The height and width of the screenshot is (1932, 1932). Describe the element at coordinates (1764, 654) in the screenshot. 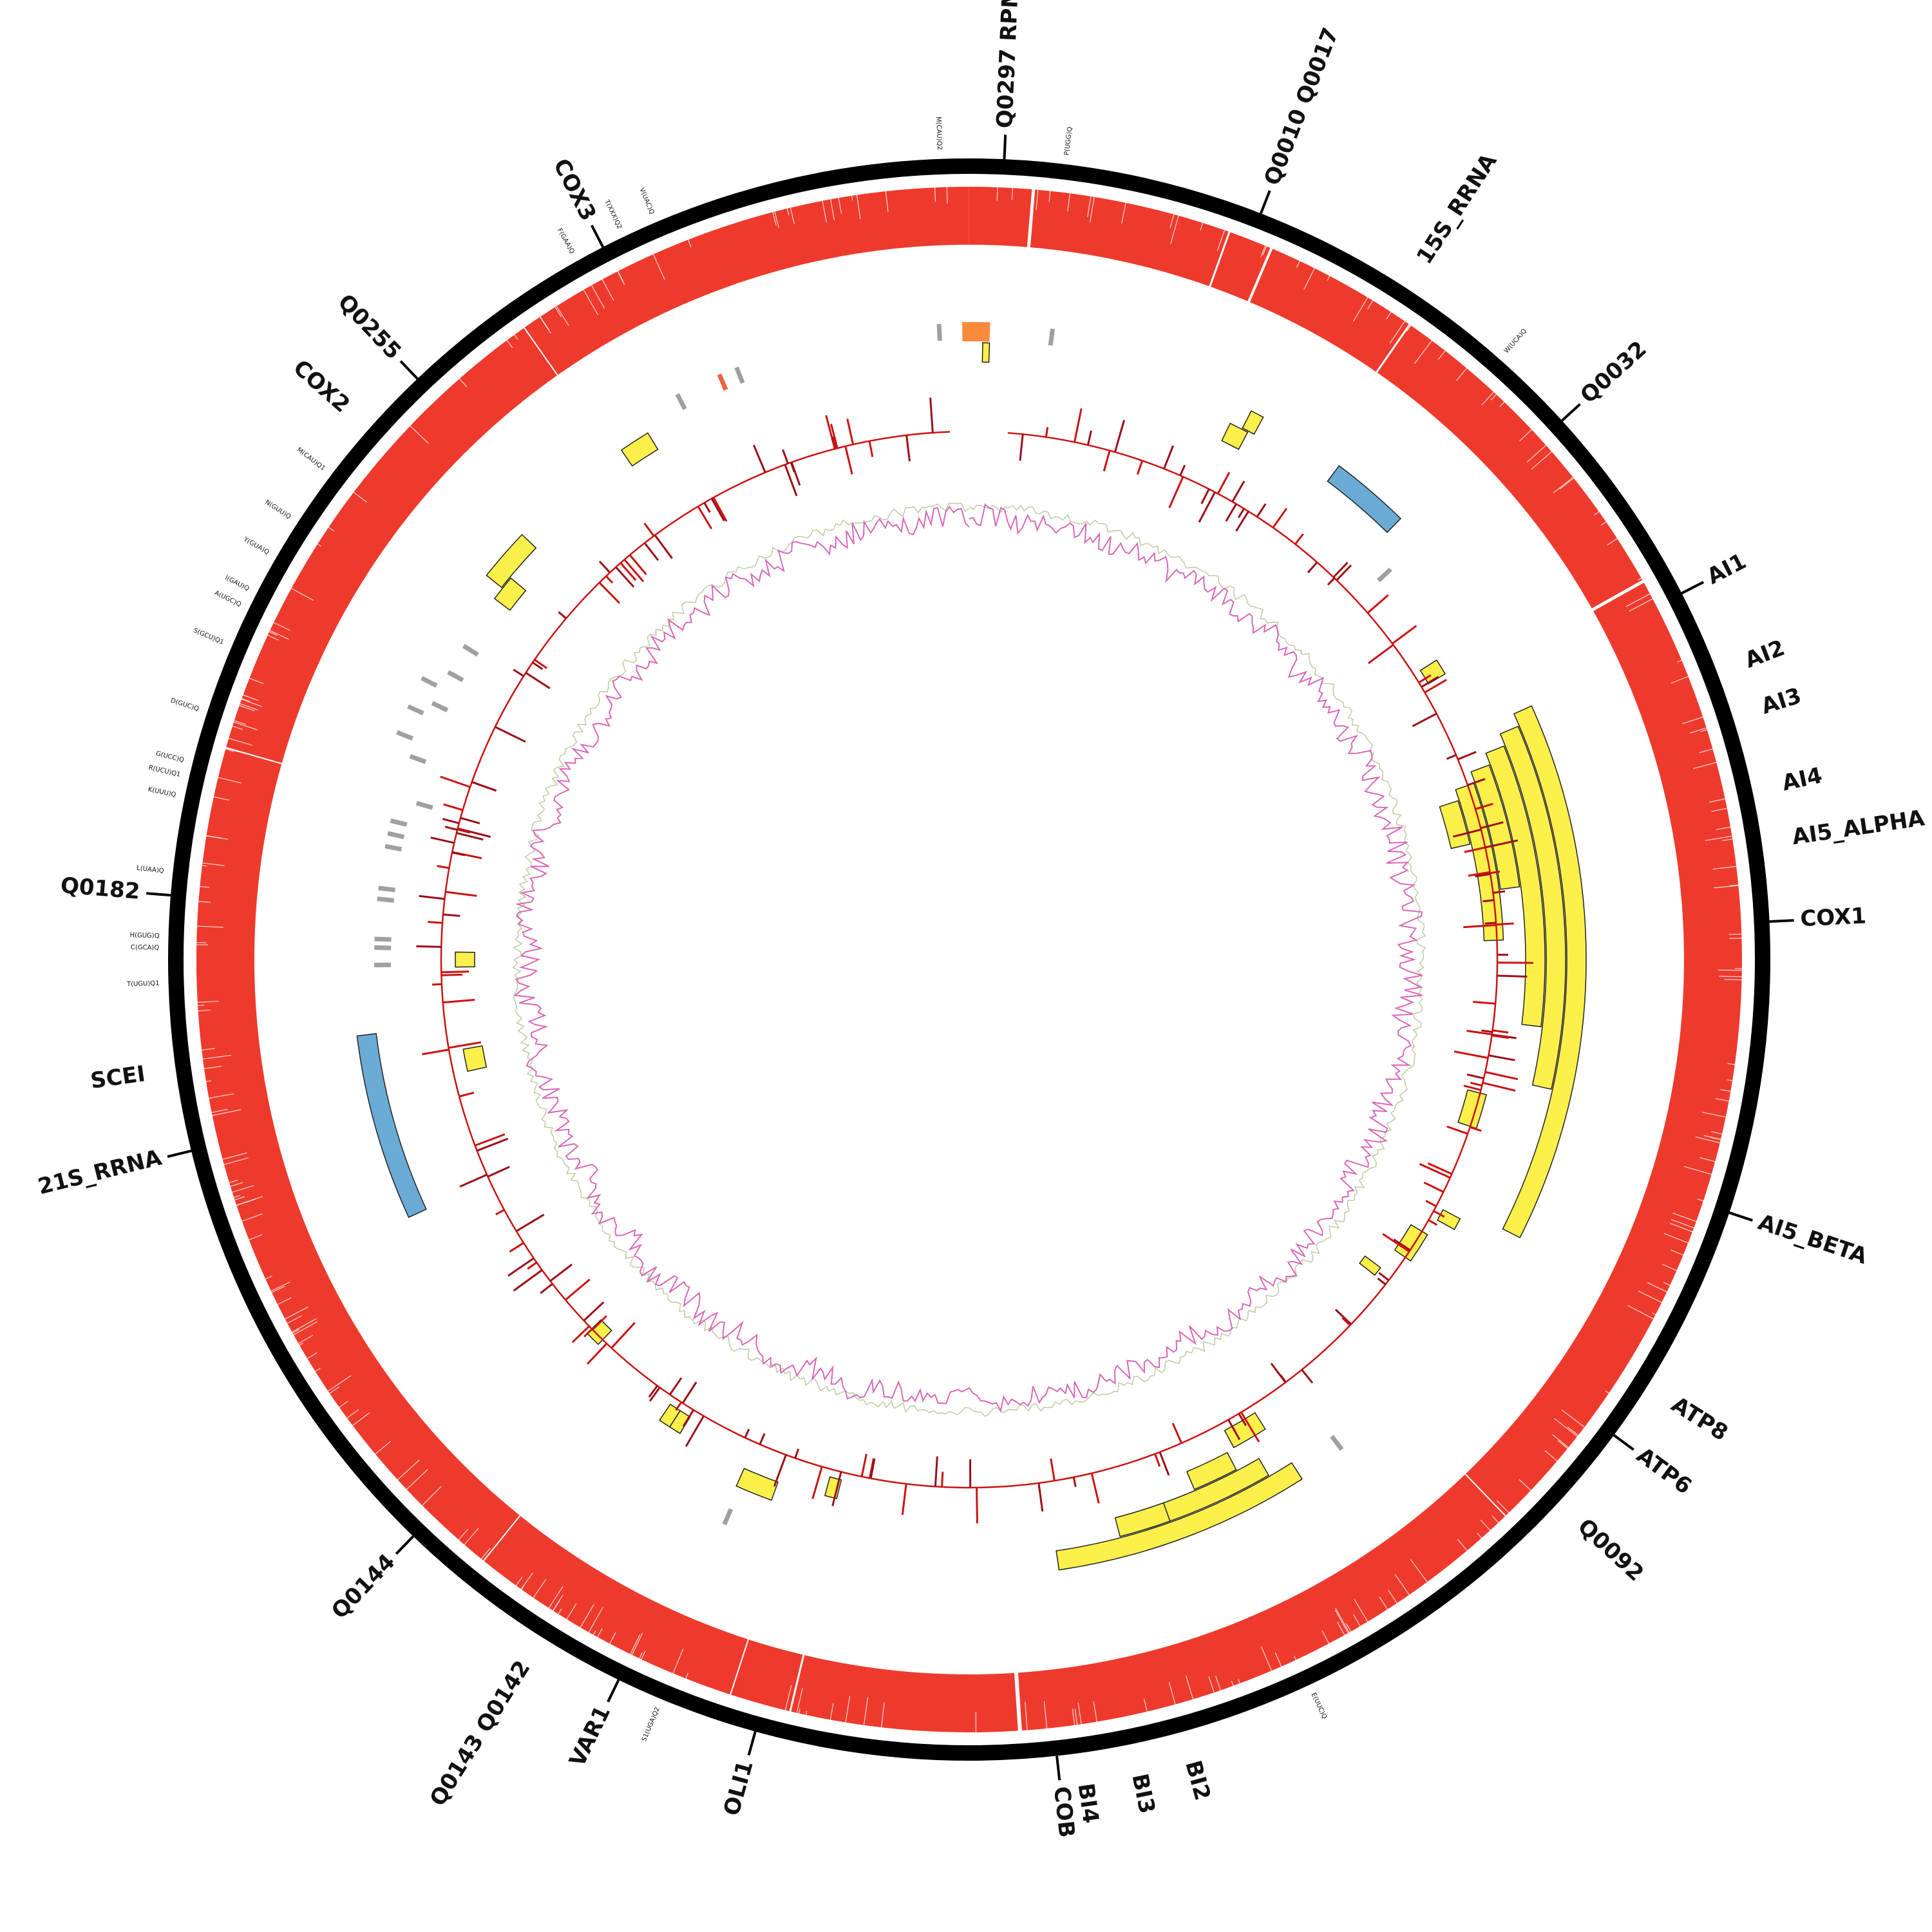

I see `gene-label: AI2` at that location.